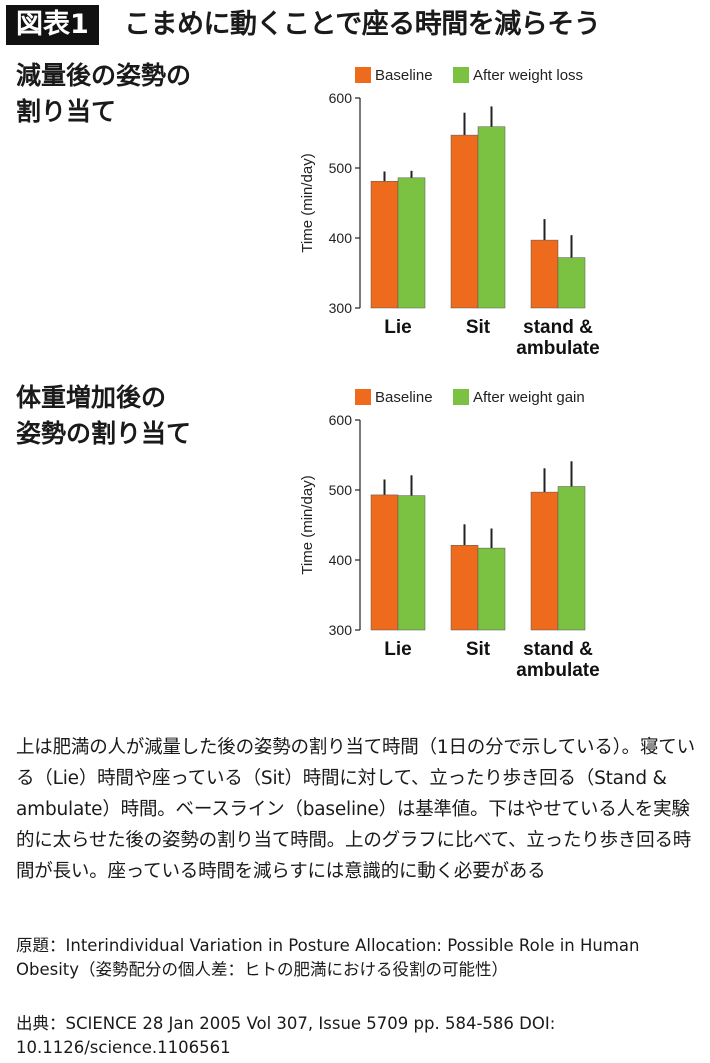 The image size is (710, 1063). Describe the element at coordinates (141, 94) in the screenshot. I see `section-label-weight-loss: 減量後の姿勢の 割り当て` at that location.